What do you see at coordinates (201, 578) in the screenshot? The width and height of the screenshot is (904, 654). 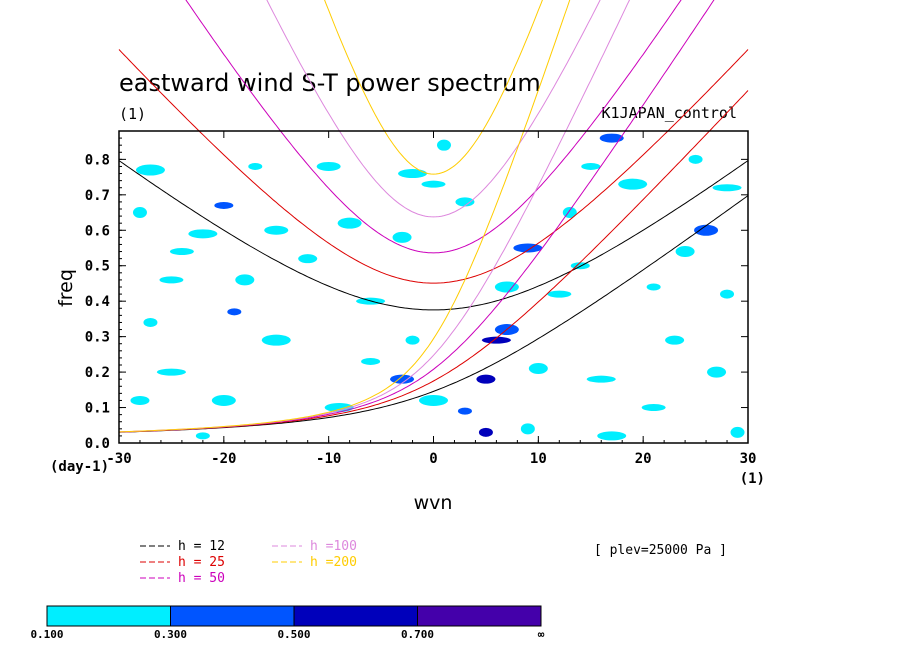 I see `legend-label: h = 50` at bounding box center [201, 578].